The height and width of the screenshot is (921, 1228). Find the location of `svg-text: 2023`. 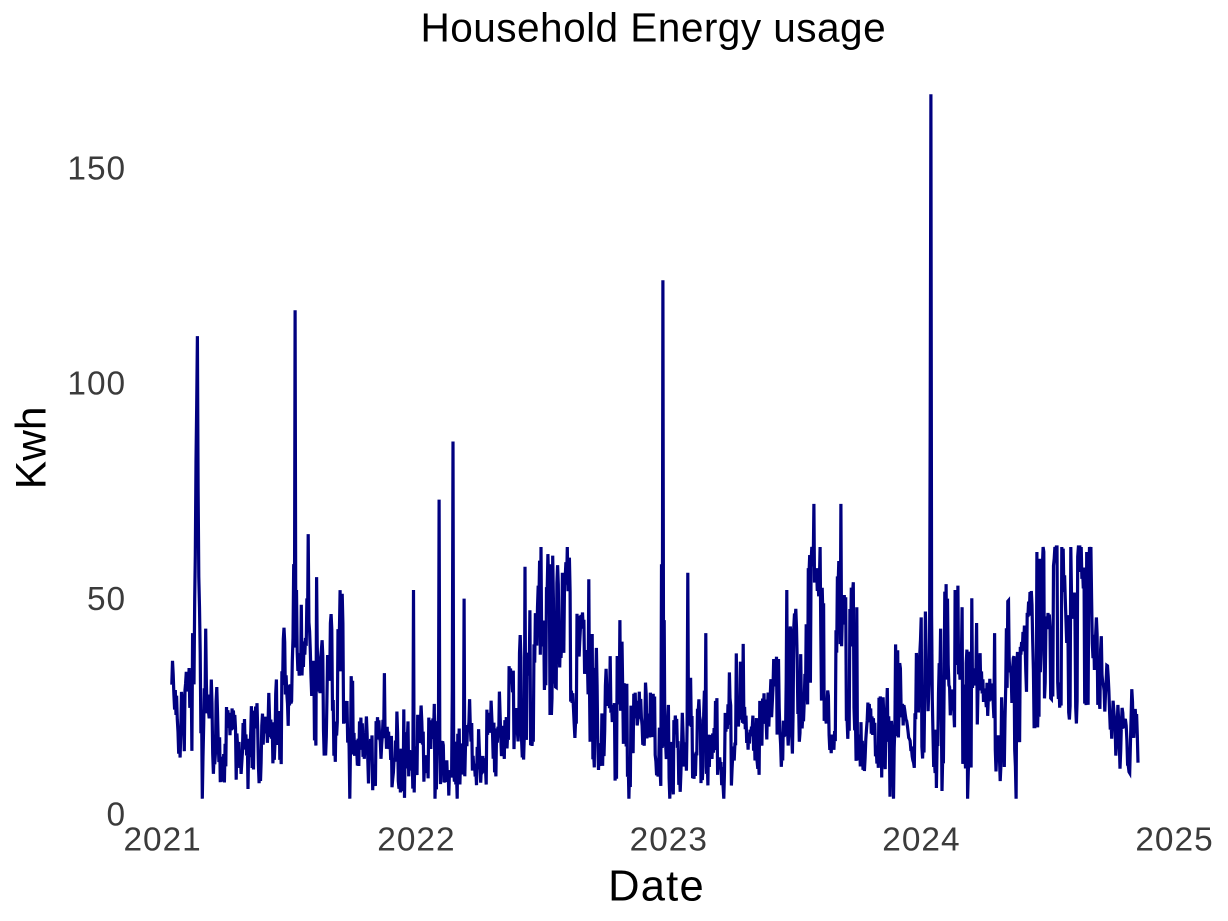

svg-text: 2023 is located at coordinates (669, 839).